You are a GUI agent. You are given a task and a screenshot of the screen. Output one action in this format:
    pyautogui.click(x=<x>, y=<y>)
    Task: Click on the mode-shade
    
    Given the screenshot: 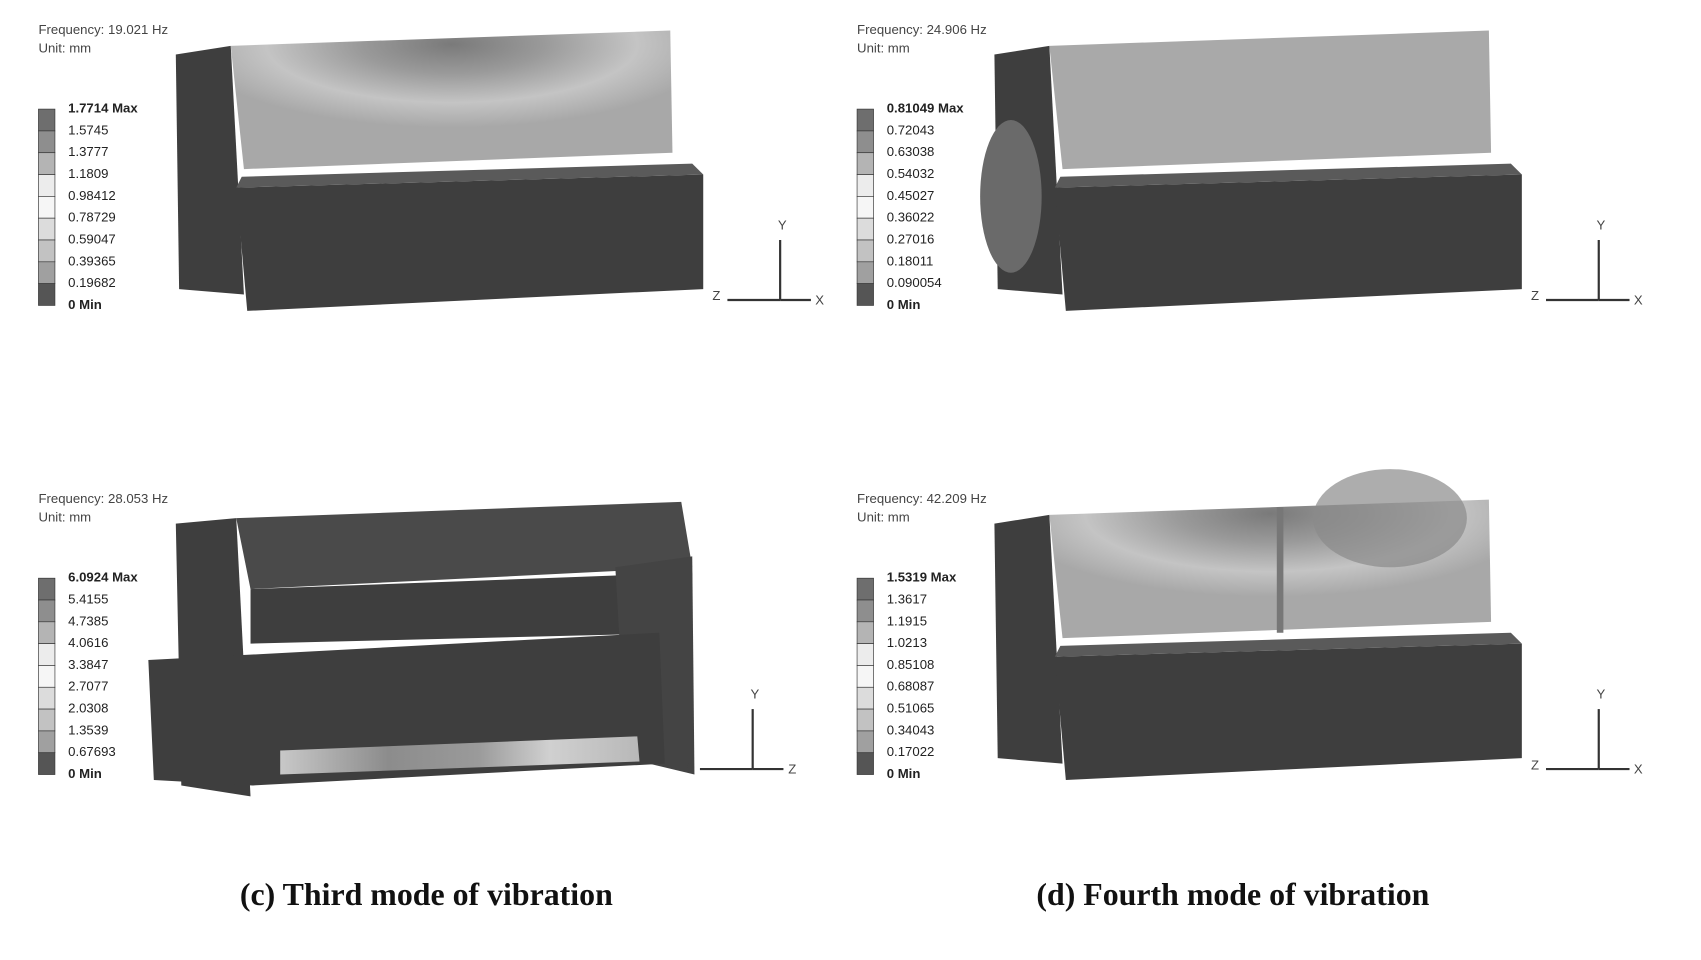 What is the action you would take?
    pyautogui.click(x=1011, y=196)
    